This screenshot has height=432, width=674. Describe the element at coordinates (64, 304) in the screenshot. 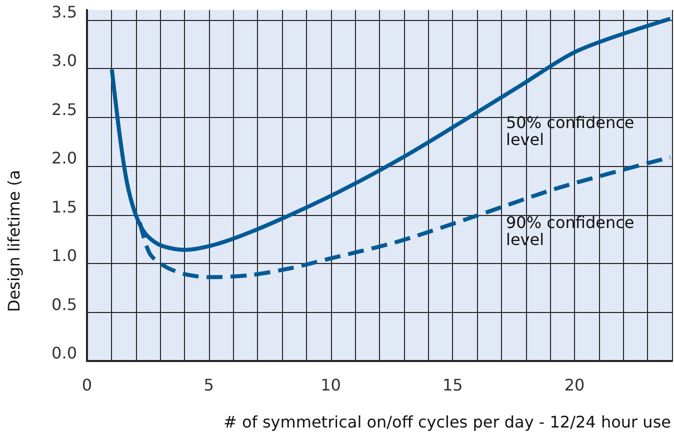

I see `y-tick-label: 0.5` at that location.